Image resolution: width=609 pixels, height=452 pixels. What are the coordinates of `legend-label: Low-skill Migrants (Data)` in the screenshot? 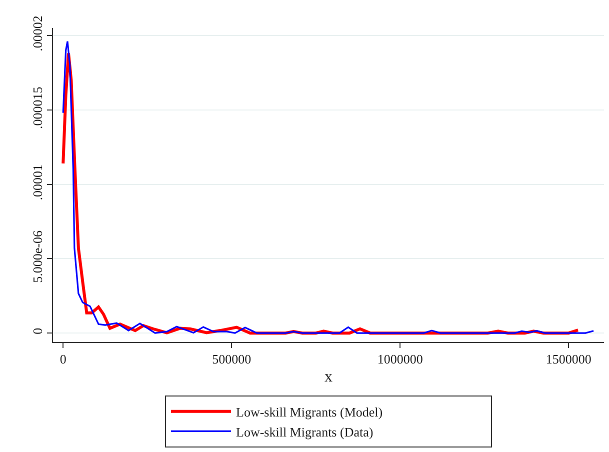 It's located at (305, 432).